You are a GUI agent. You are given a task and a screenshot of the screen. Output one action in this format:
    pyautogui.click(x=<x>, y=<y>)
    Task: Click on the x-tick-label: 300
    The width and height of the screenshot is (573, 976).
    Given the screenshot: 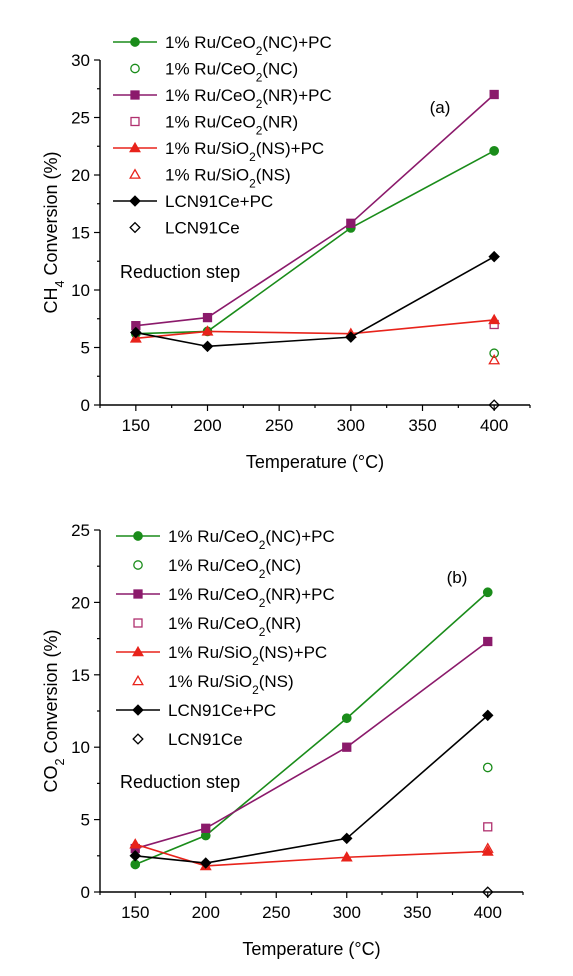 What is the action you would take?
    pyautogui.click(x=351, y=425)
    